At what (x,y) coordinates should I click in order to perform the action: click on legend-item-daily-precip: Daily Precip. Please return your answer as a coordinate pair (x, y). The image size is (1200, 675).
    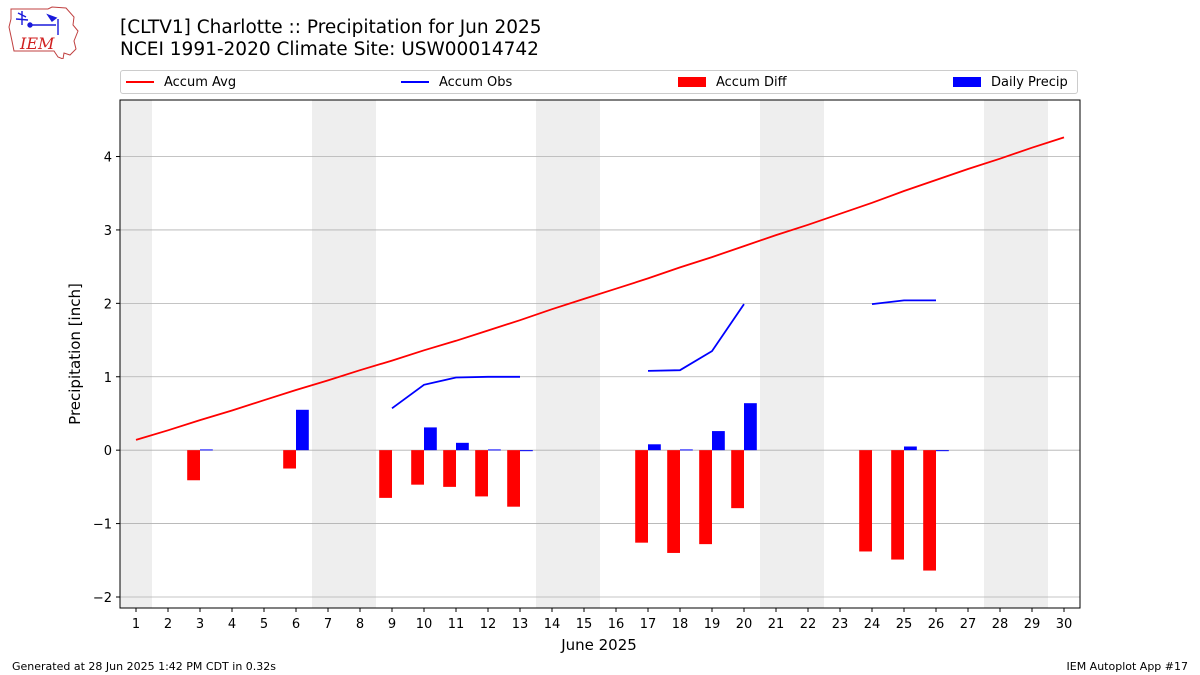
    Looking at the image, I should click on (1010, 82).